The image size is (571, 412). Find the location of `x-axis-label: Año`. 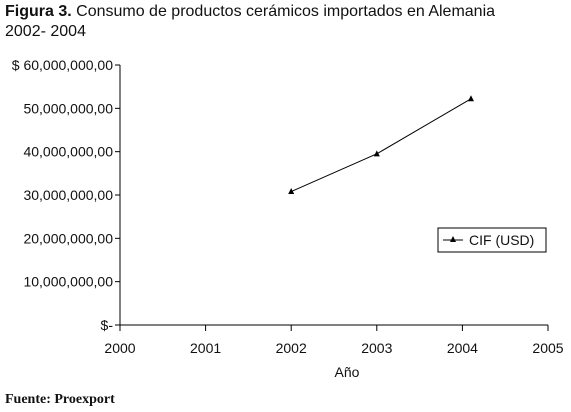

x-axis-label: Año is located at coordinates (347, 372).